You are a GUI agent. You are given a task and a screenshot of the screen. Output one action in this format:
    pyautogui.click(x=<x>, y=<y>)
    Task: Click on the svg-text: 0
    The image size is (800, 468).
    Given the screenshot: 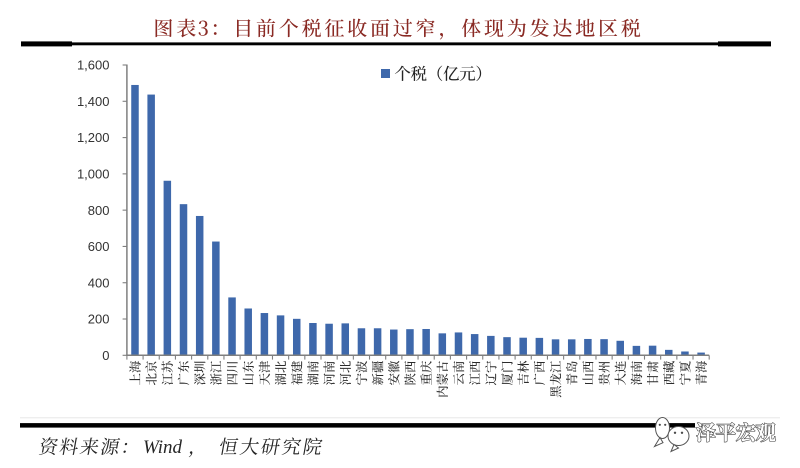 What is the action you would take?
    pyautogui.click(x=105, y=355)
    